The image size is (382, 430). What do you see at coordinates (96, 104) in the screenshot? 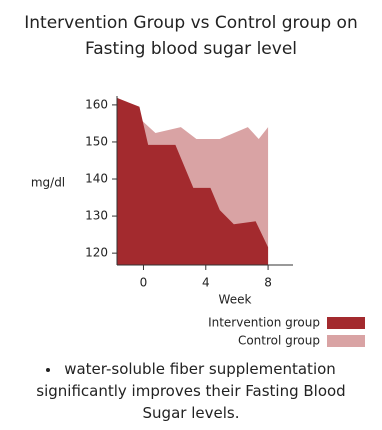
I see `y-tick-label: 160` at bounding box center [96, 104].